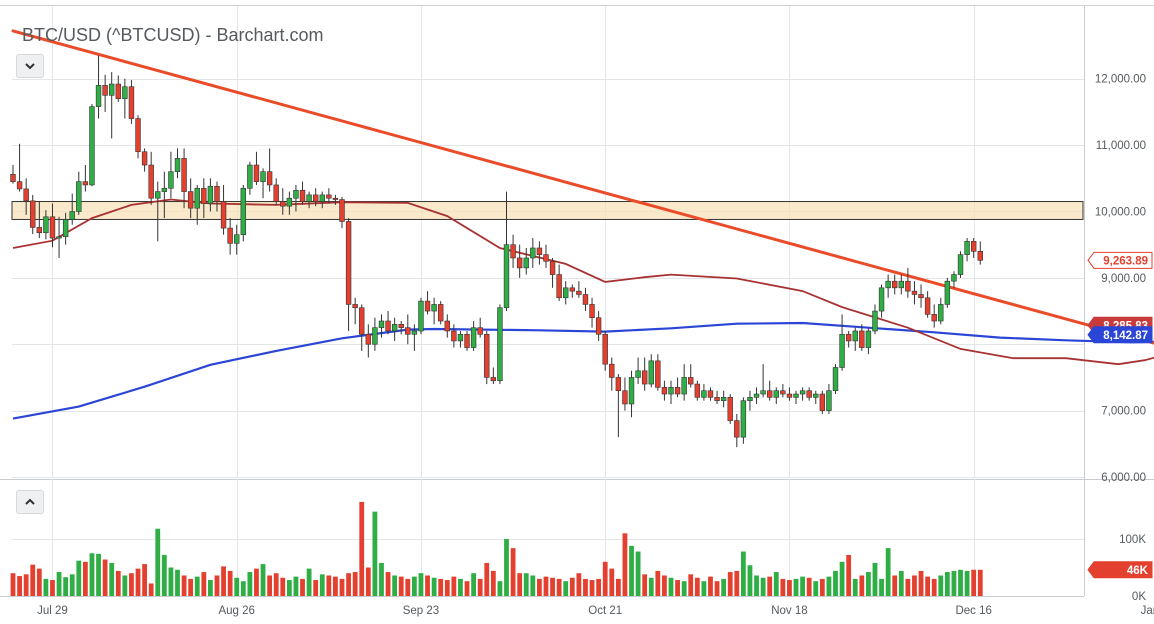  Describe the element at coordinates (1125, 261) in the screenshot. I see `last-price-tag-label: 9,263.89` at that location.